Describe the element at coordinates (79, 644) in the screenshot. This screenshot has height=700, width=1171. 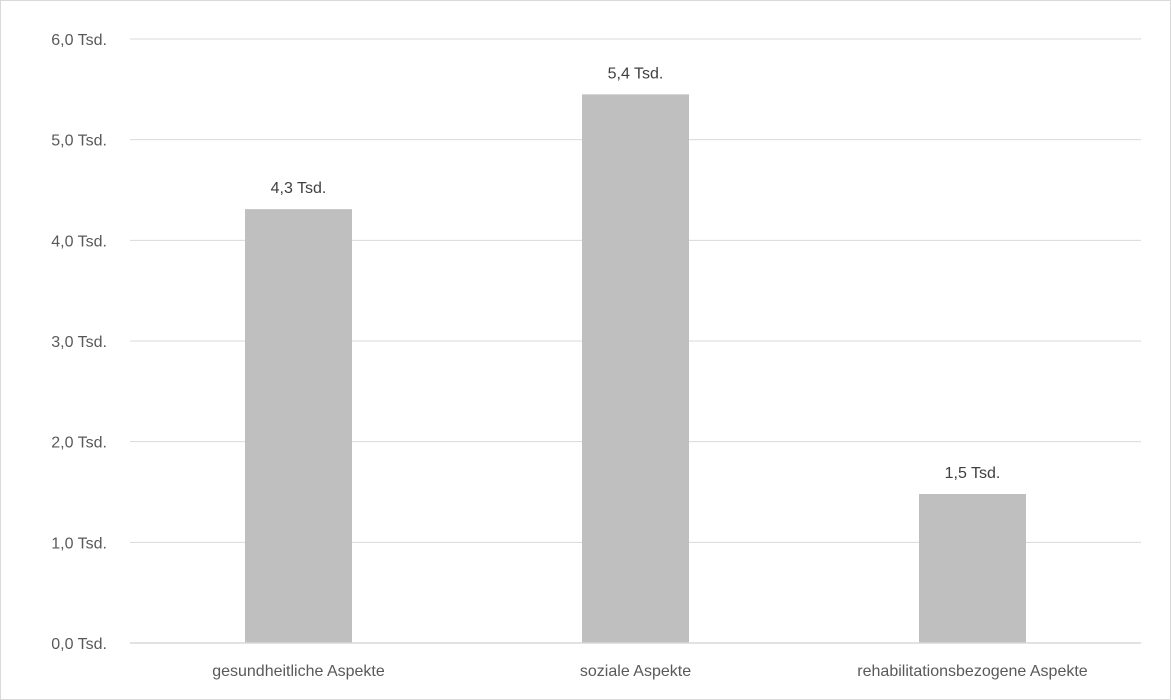
I see `y-tick-label: 0,0 Tsd.` at that location.